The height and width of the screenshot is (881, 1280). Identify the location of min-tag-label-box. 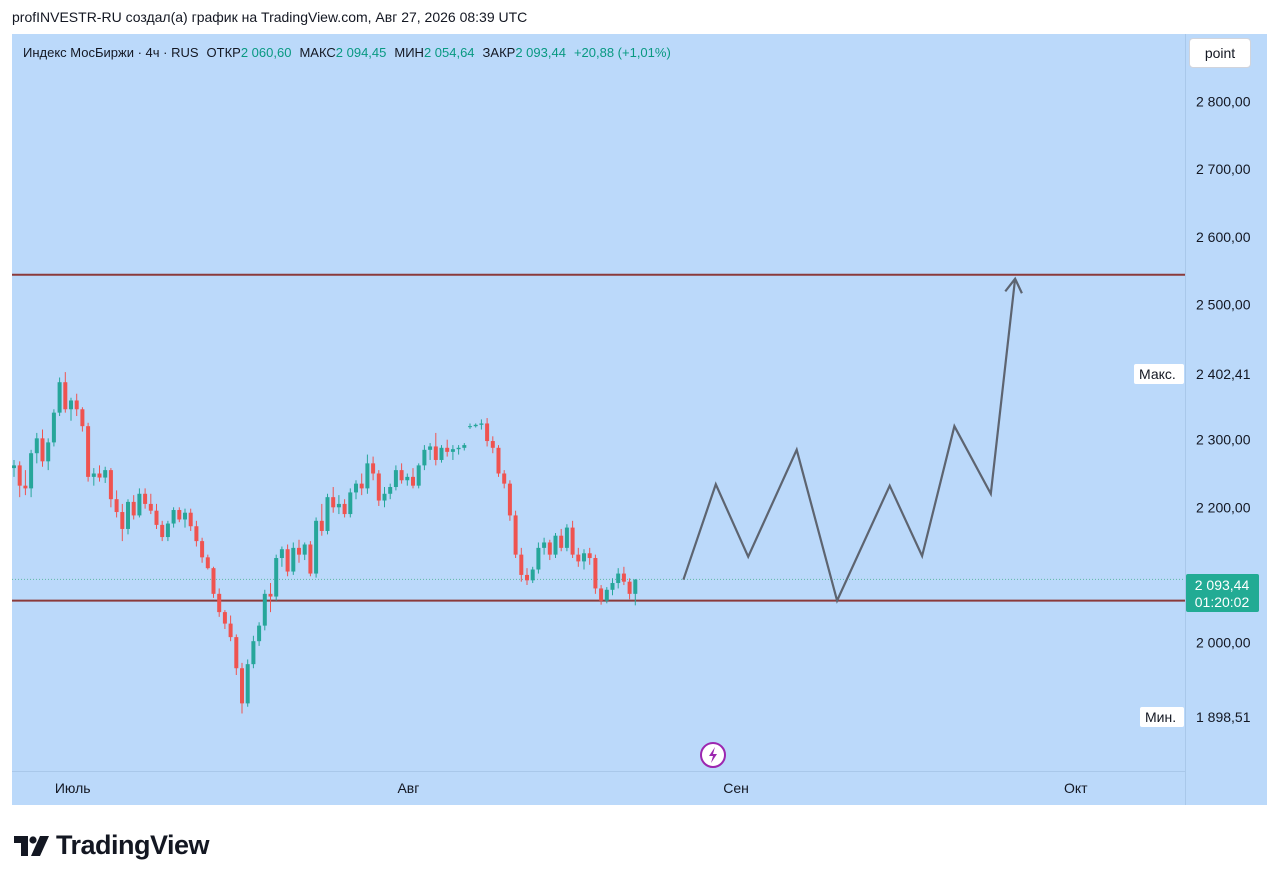
(1162, 717).